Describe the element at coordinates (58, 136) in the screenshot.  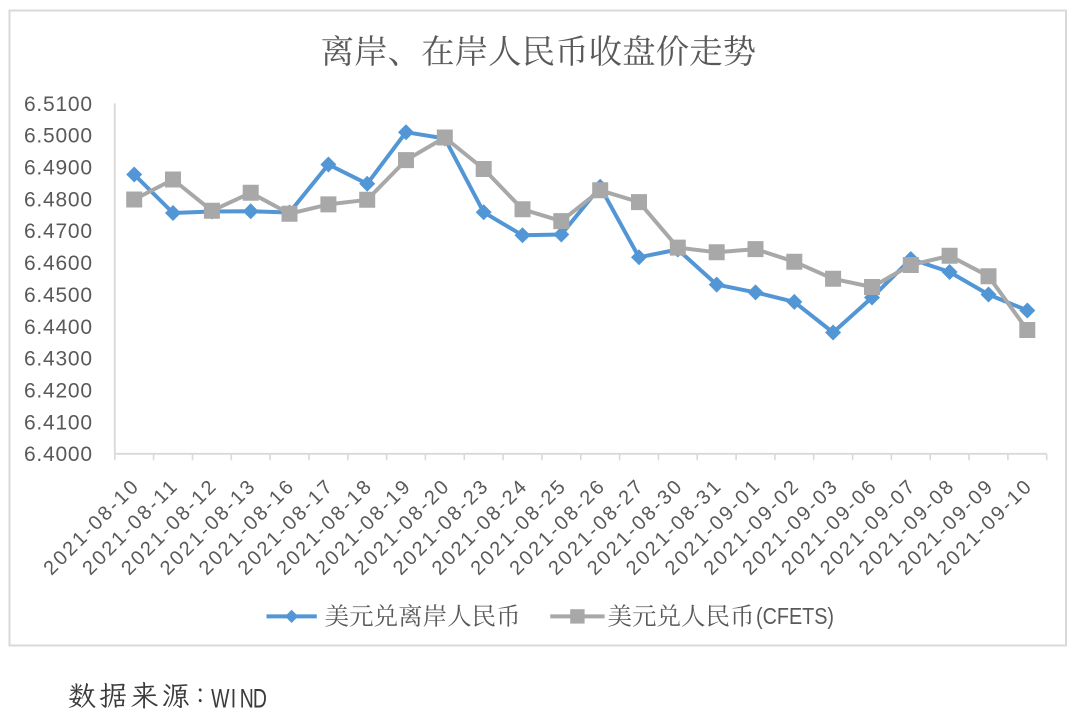
I see `svg-text: 6.5000` at that location.